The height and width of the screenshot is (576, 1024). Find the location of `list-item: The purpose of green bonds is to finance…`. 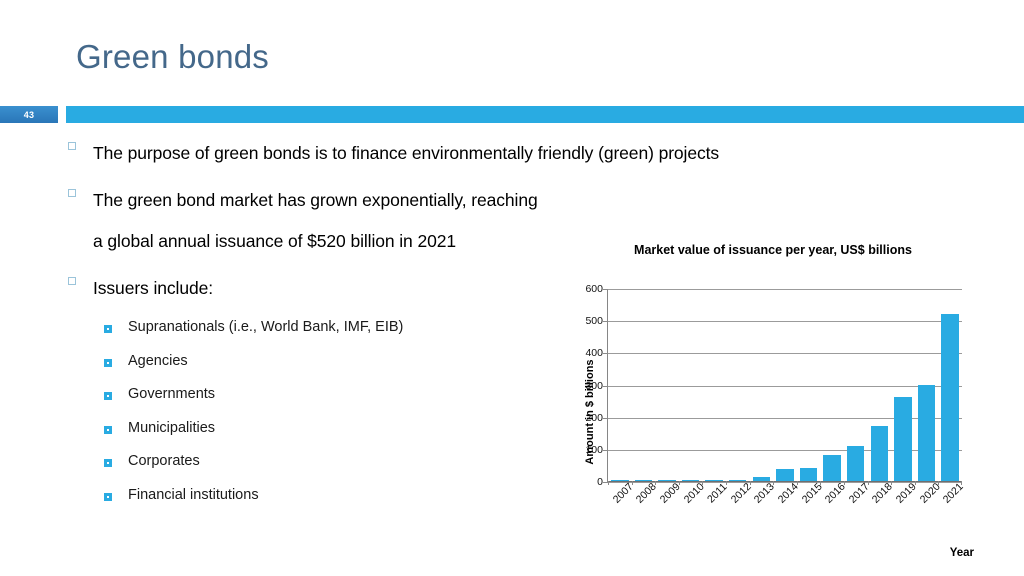

list-item: The purpose of green bonds is to finance… is located at coordinates (393, 153).